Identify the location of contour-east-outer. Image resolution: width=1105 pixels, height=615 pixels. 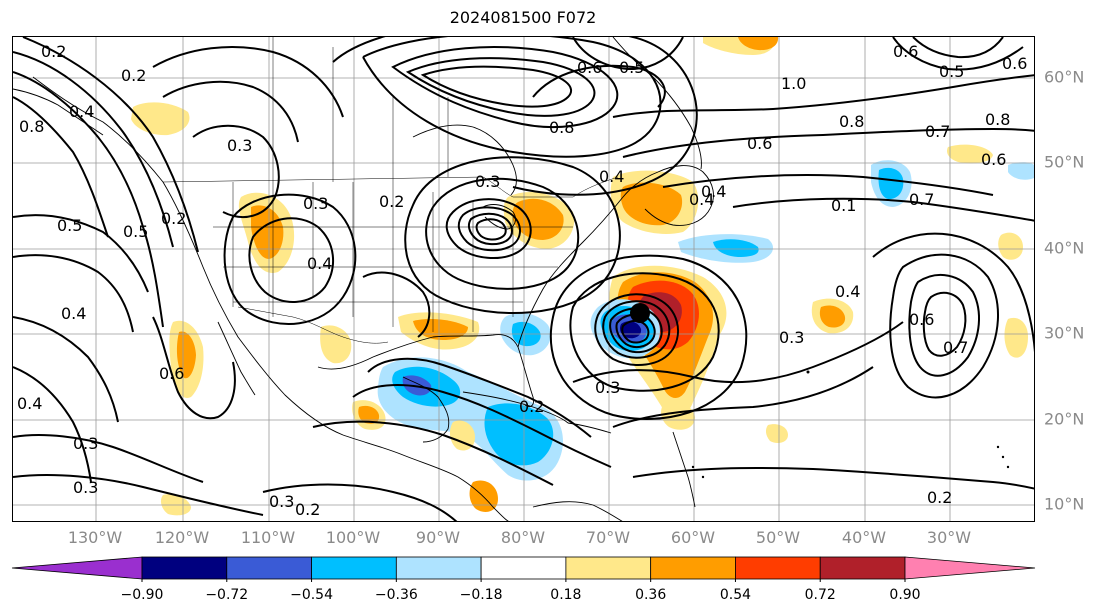
(953, 292).